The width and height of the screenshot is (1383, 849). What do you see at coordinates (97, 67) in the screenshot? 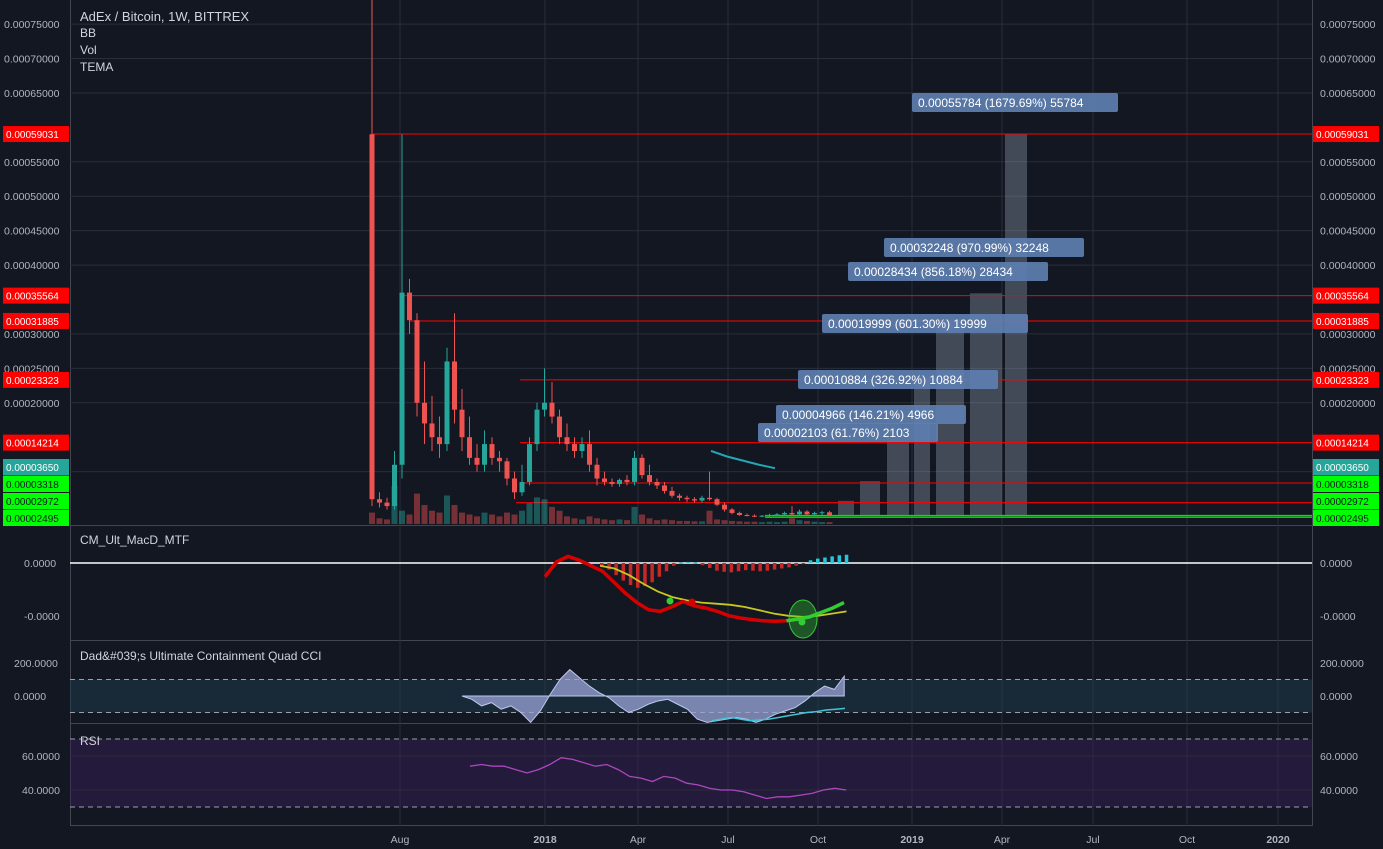
I see `indicator-tema-label: TEMA` at bounding box center [97, 67].